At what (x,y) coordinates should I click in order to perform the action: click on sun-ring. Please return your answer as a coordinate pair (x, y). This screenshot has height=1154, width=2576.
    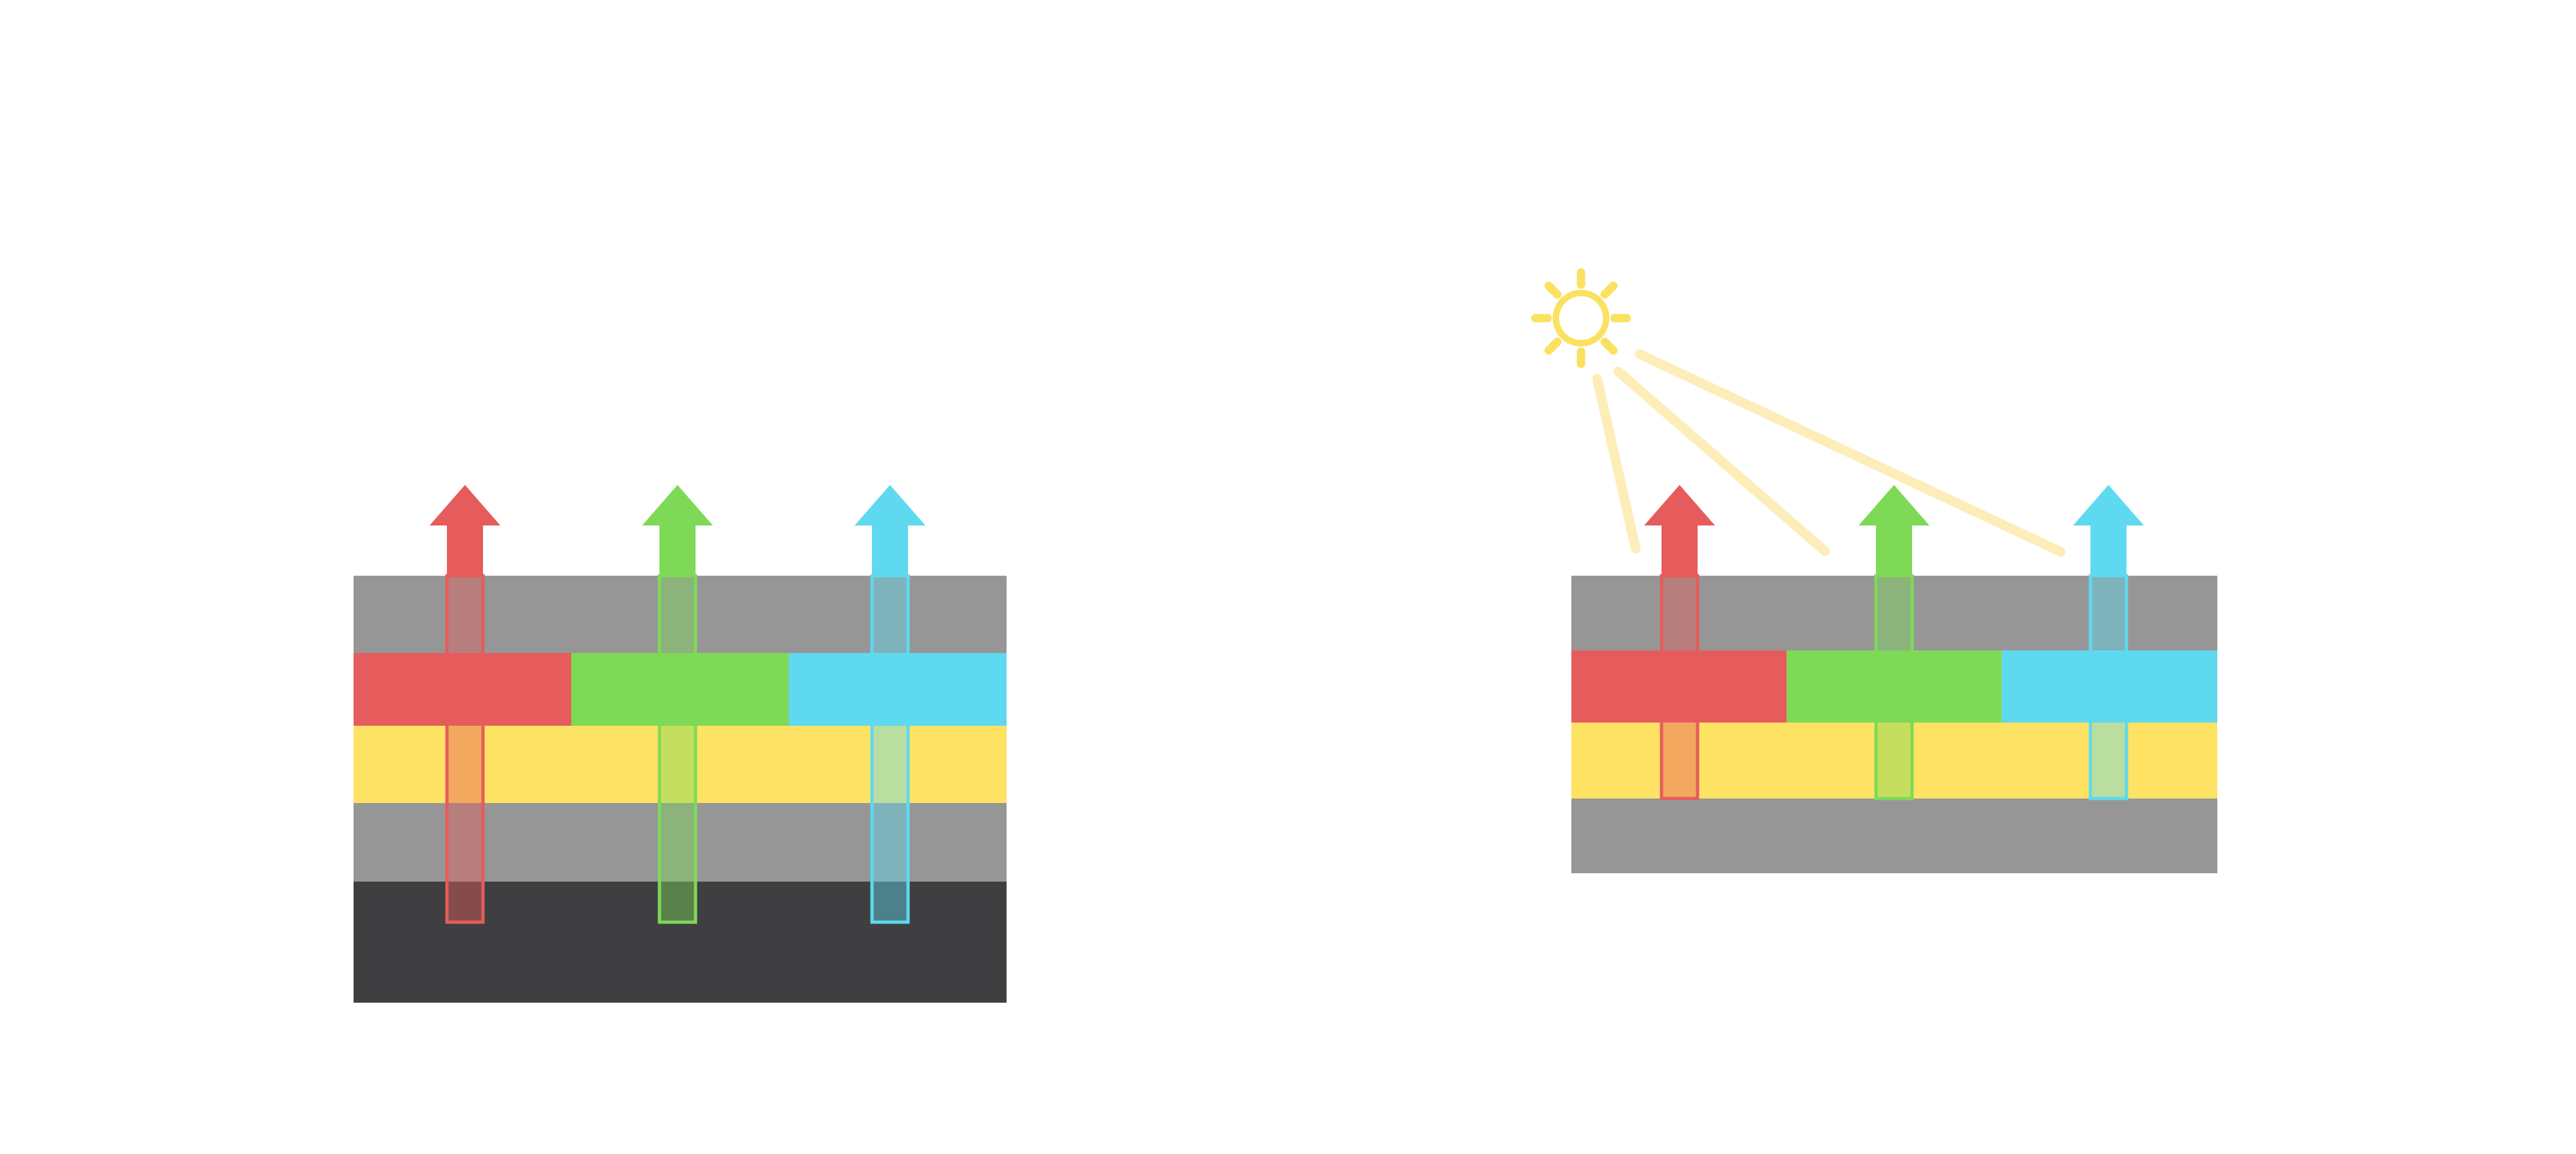
    Looking at the image, I should click on (1581, 318).